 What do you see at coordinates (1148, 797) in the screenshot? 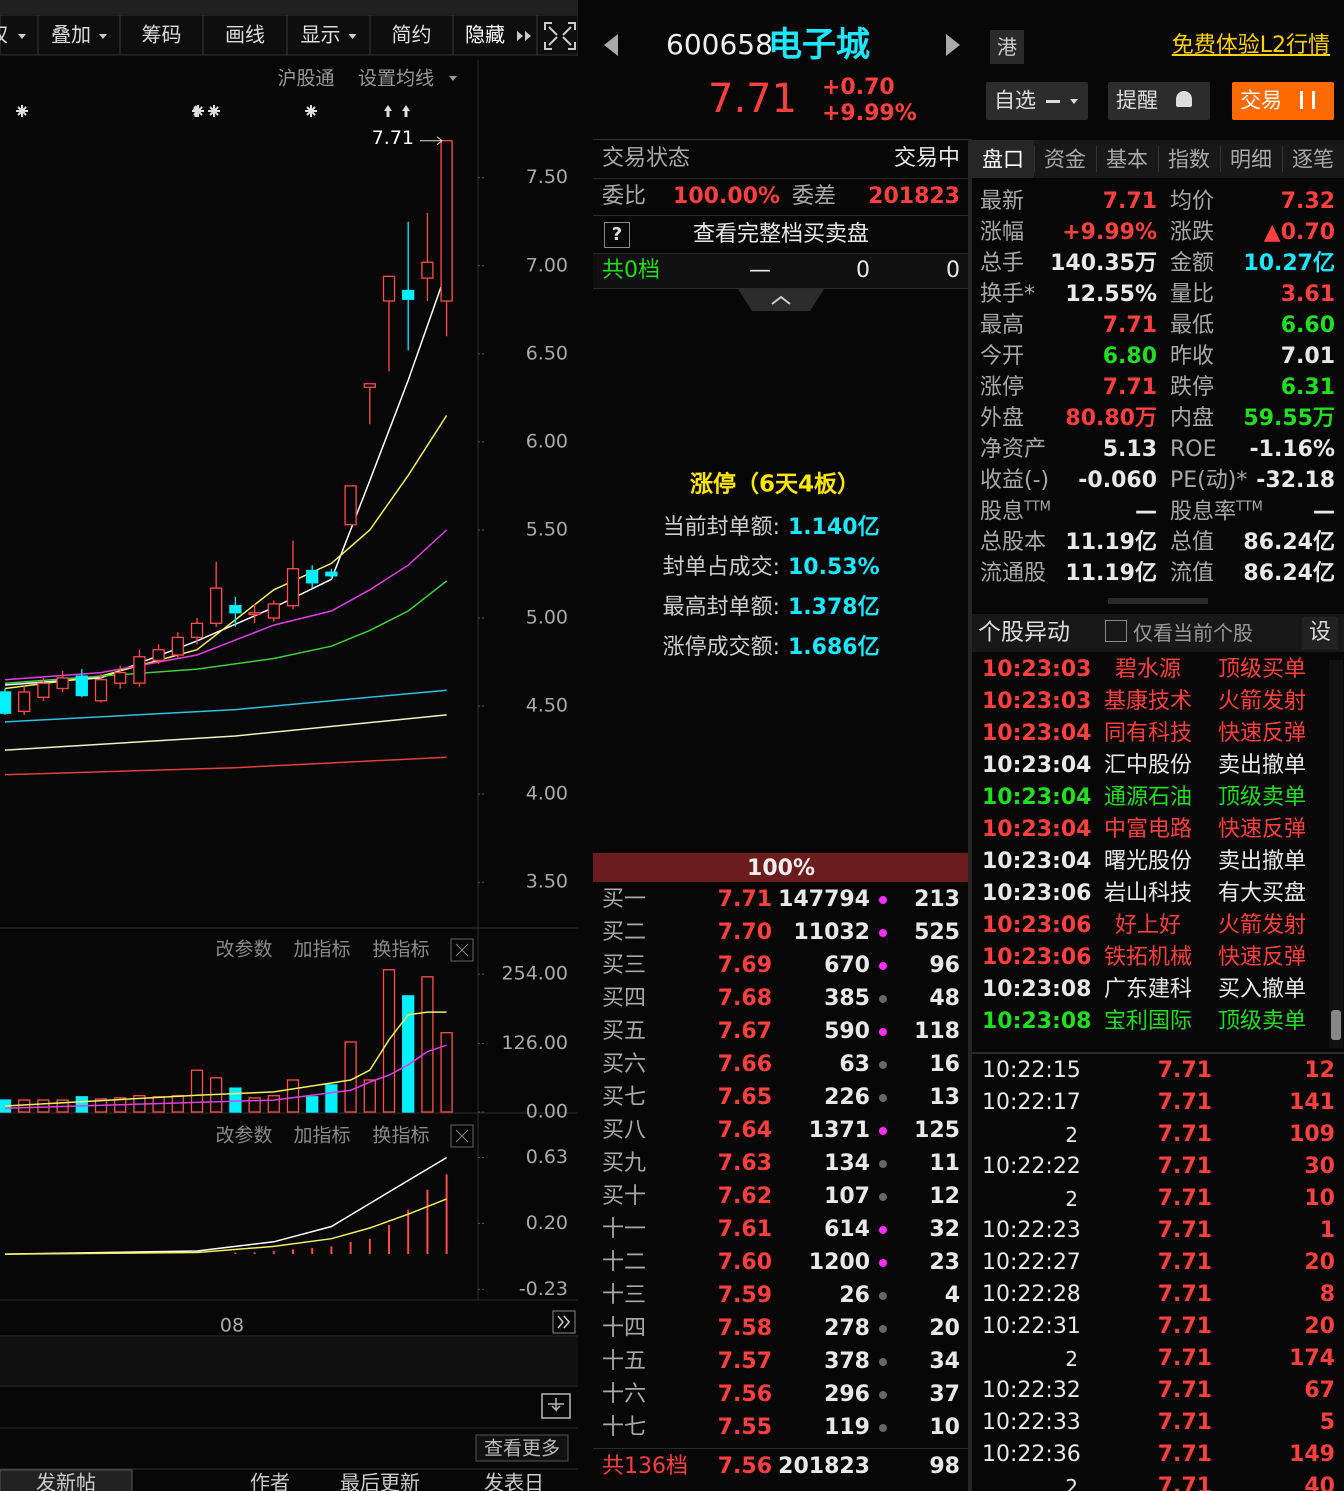
I see `alert-stock: 通源石油` at bounding box center [1148, 797].